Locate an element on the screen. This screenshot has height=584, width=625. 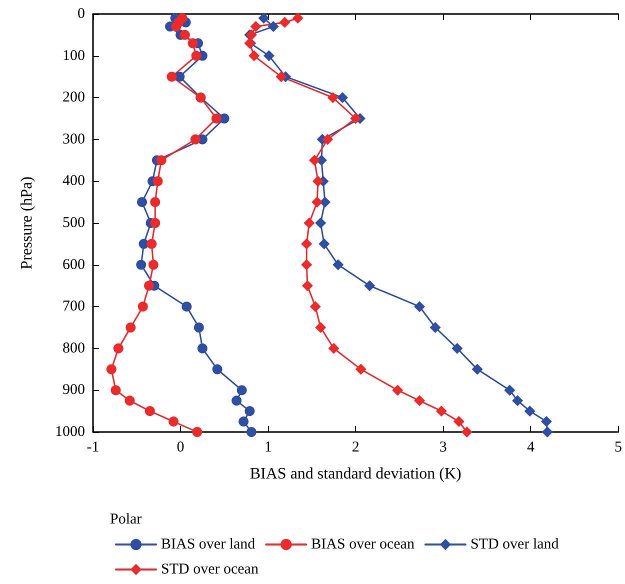
x-axis-title: BIAS and standard deviation (K) is located at coordinates (356, 474).